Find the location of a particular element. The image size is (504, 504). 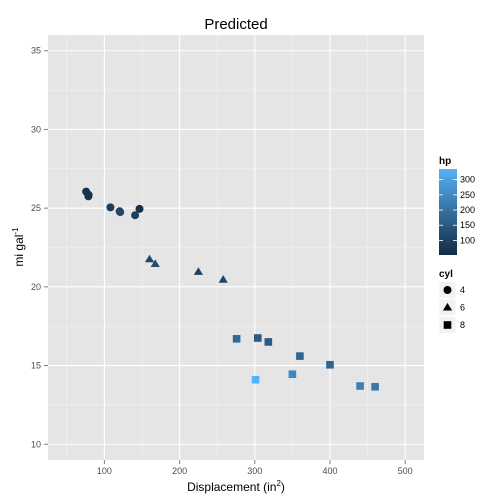

legend-hp-ticks: 100 150 200 250 300 is located at coordinates (457, 210).